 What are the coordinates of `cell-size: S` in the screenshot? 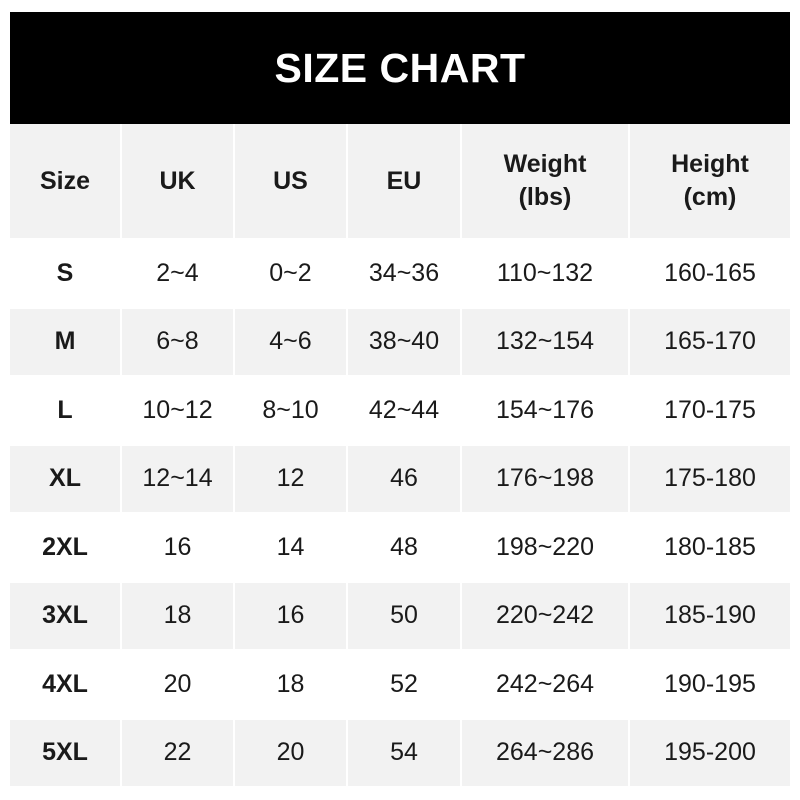 It's located at (66, 273).